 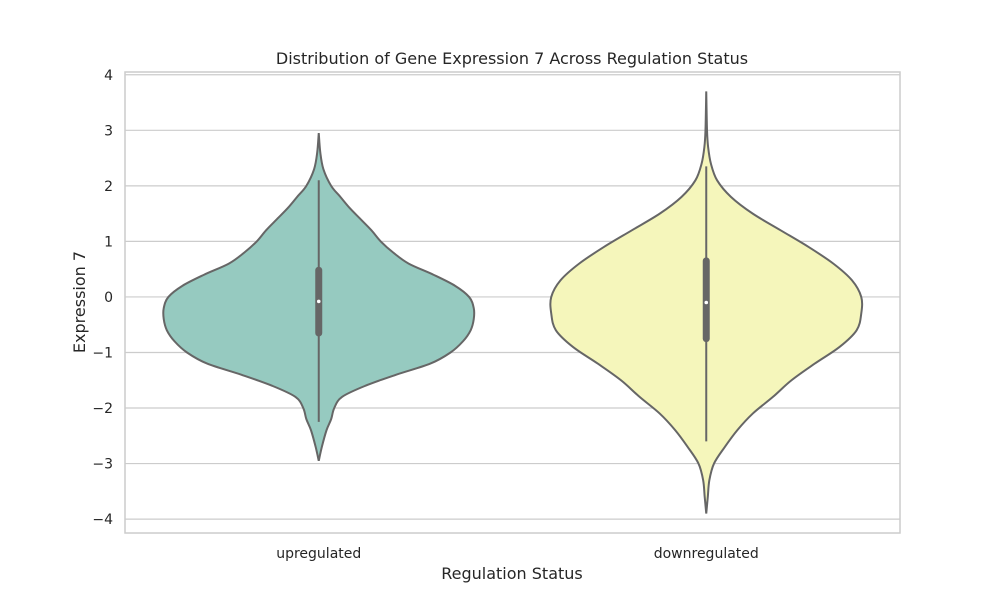 What do you see at coordinates (108, 131) in the screenshot?
I see `y-tick-label: 3` at bounding box center [108, 131].